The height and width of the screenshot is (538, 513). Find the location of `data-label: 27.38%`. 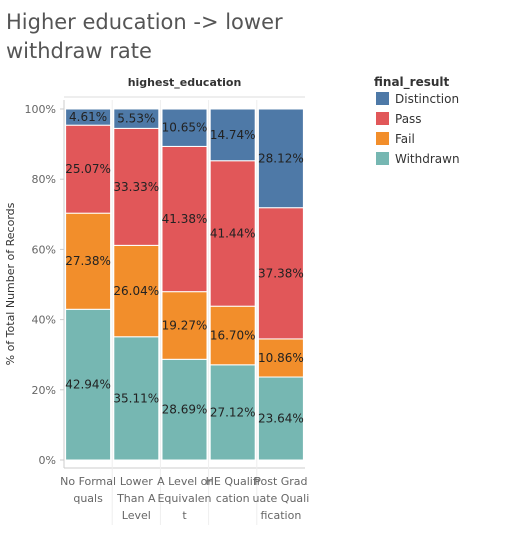

data-label: 27.38% is located at coordinates (88, 261).